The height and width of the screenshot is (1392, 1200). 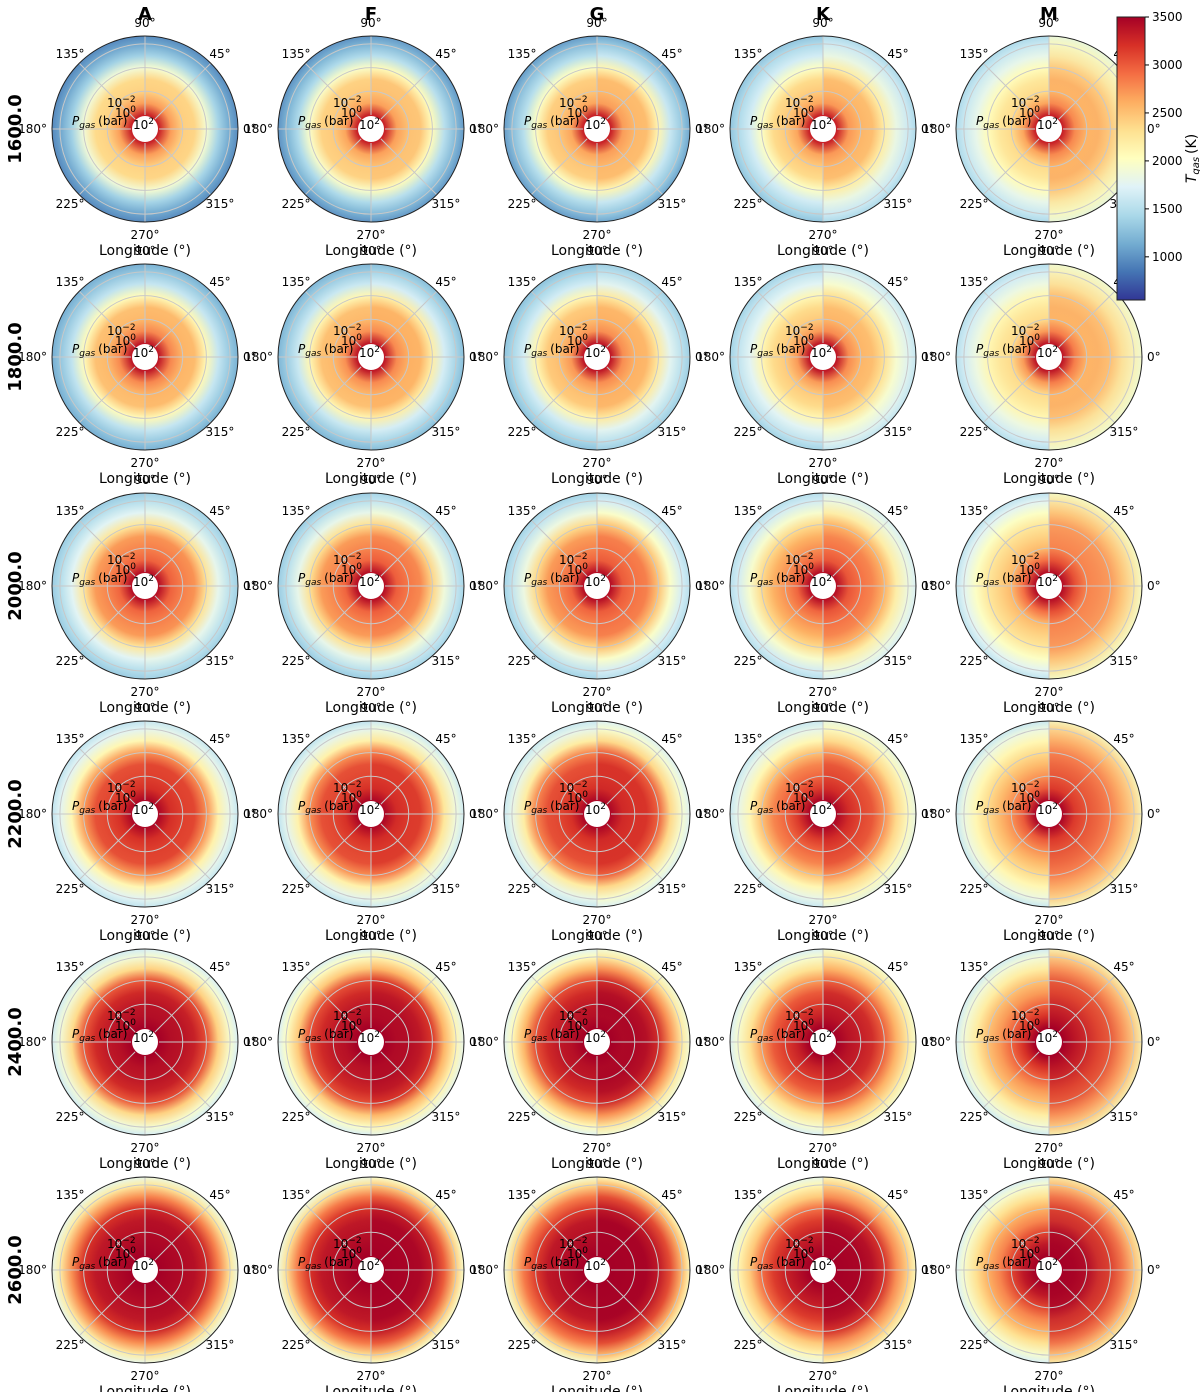 I want to click on colorbar-gradient, so click(x=1131, y=158).